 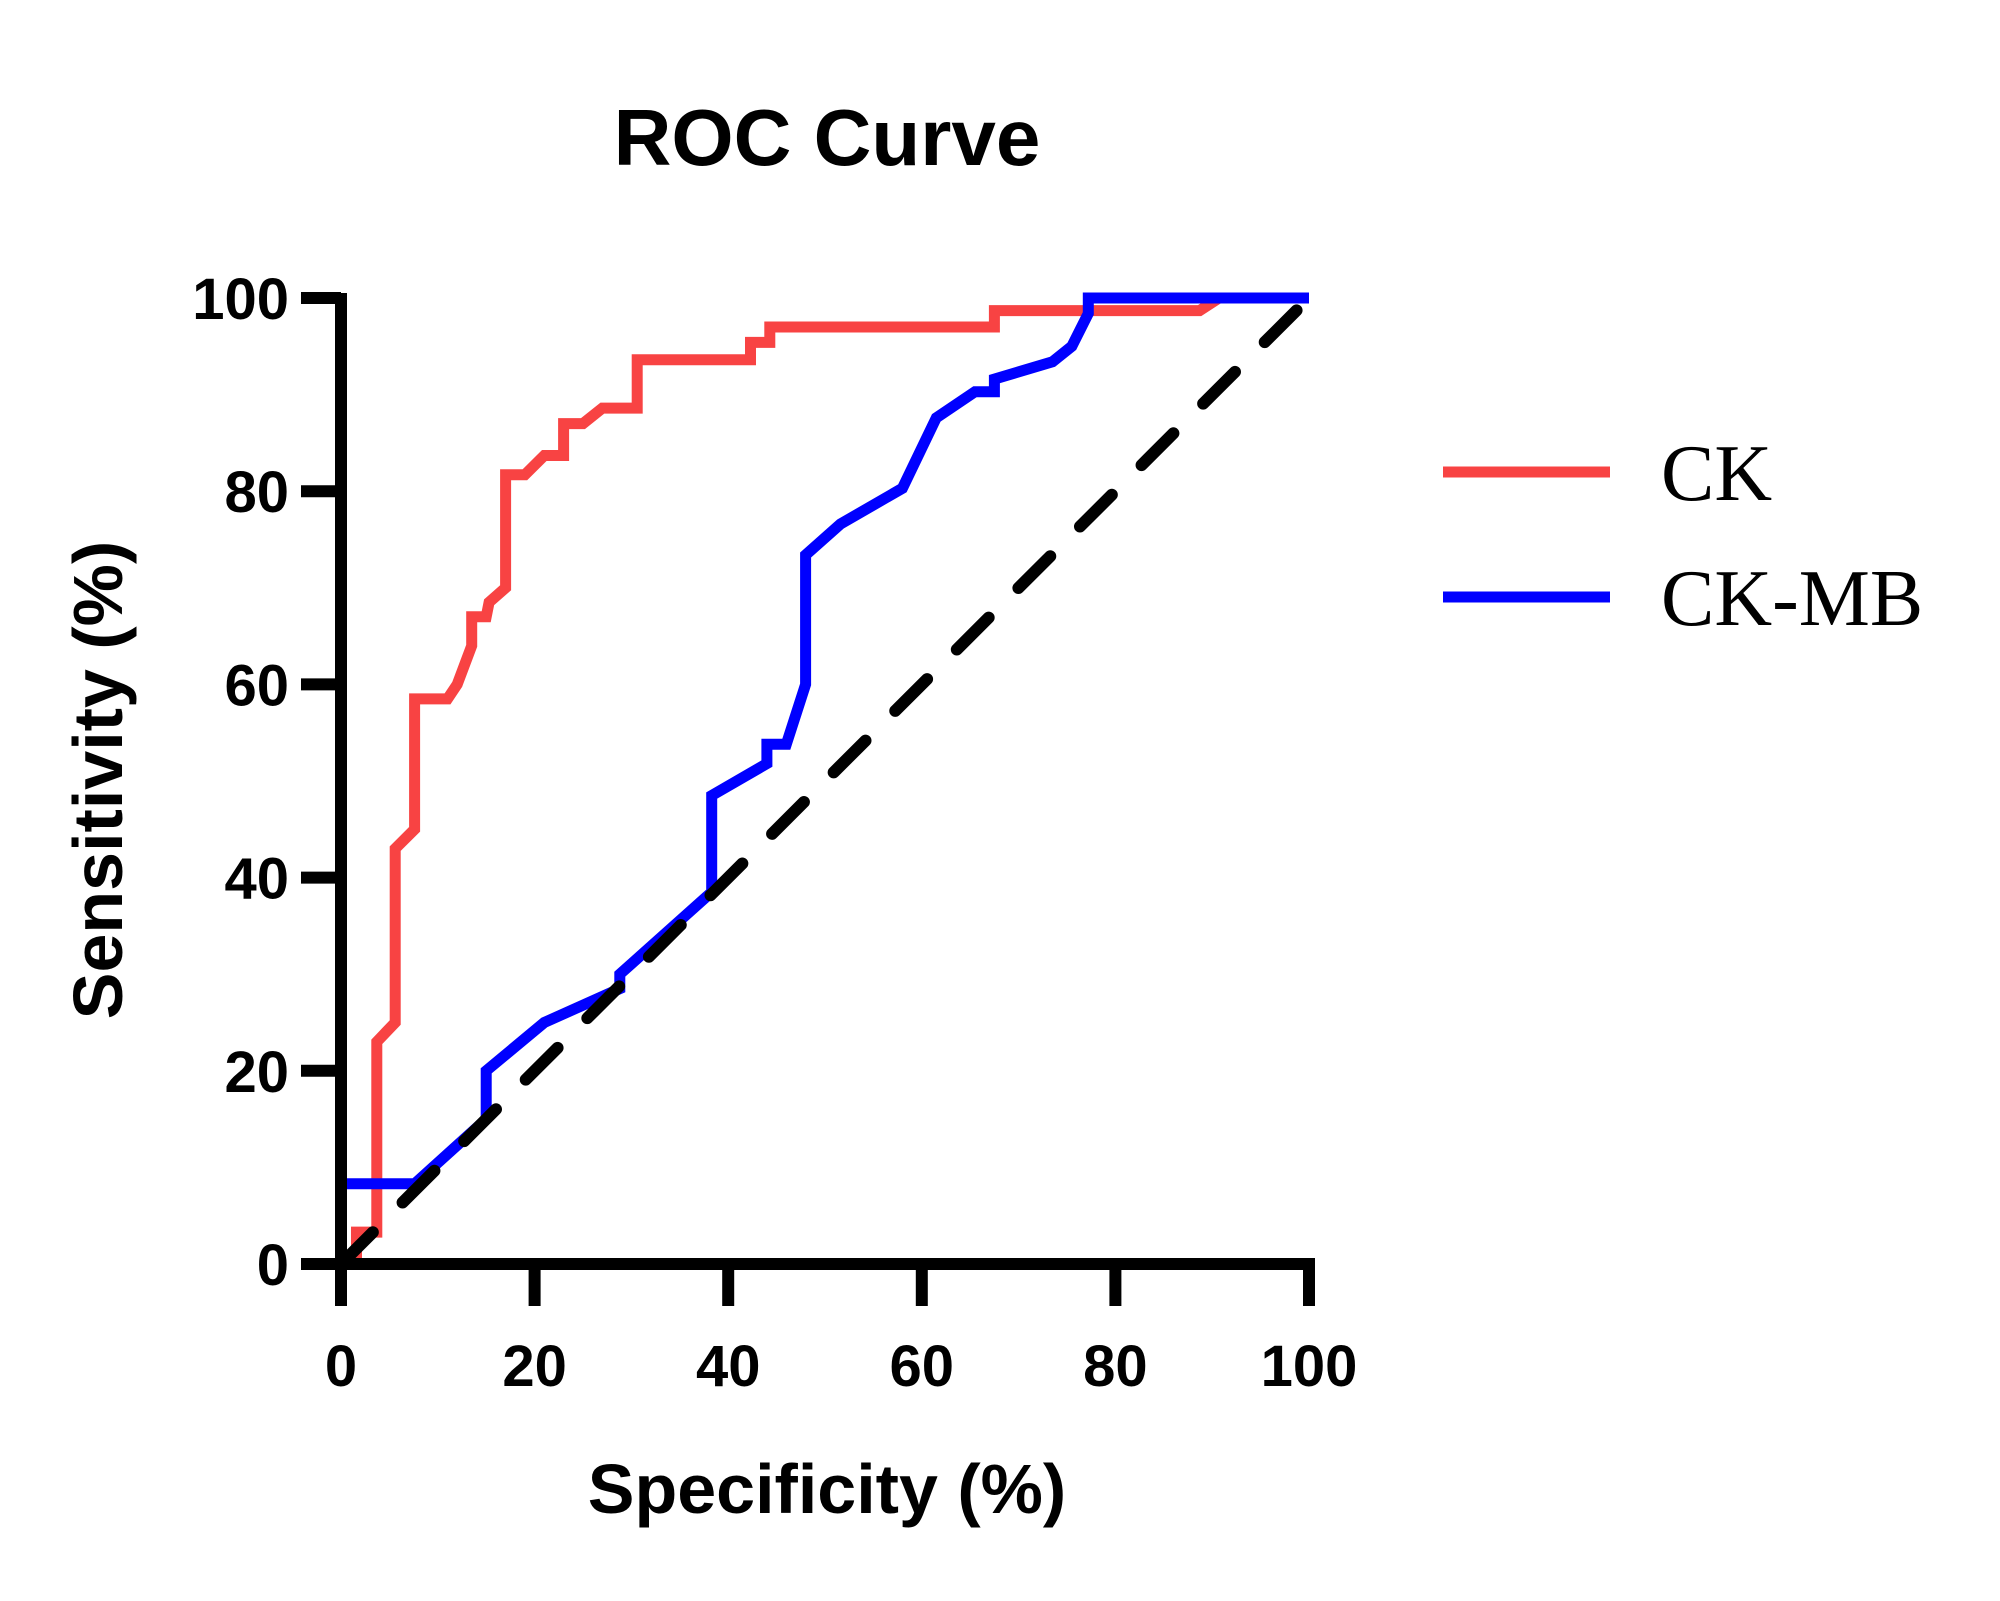 I want to click on y-tick-label: 100, so click(x=240, y=299).